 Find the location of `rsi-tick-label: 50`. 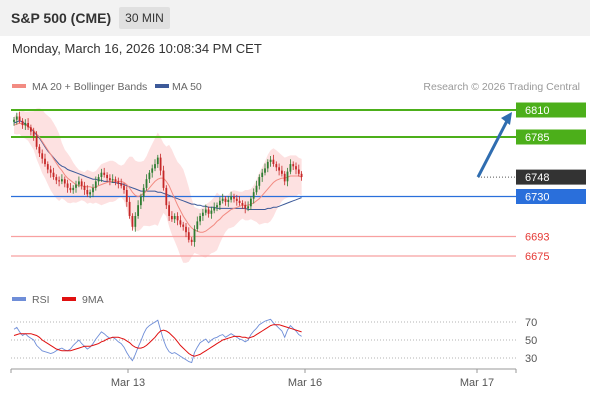

rsi-tick-label: 50 is located at coordinates (531, 341).